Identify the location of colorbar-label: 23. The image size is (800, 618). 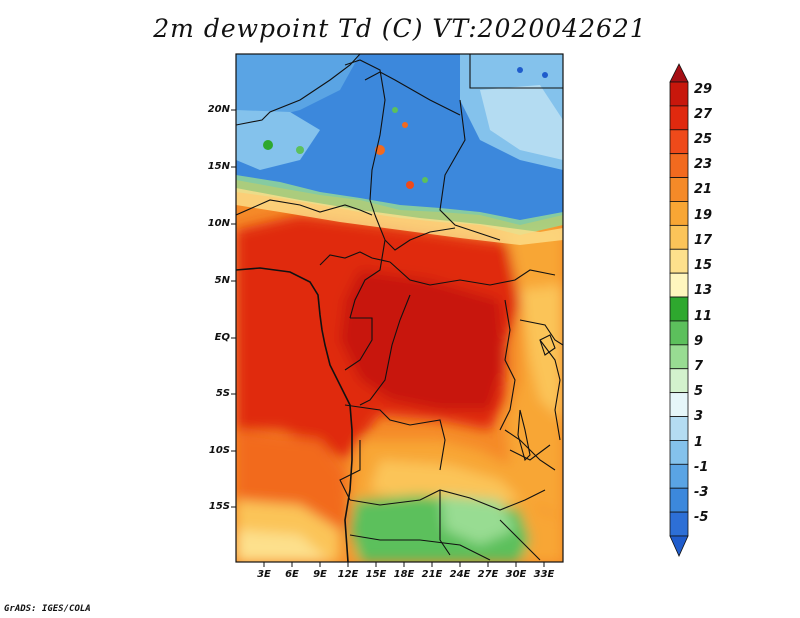
(703, 165).